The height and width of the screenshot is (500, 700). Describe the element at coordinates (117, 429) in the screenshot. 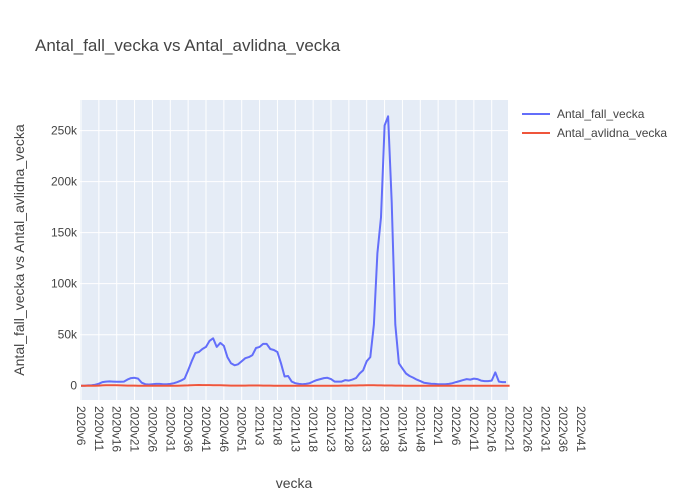

I see `x-tick-label: 2020v16` at that location.